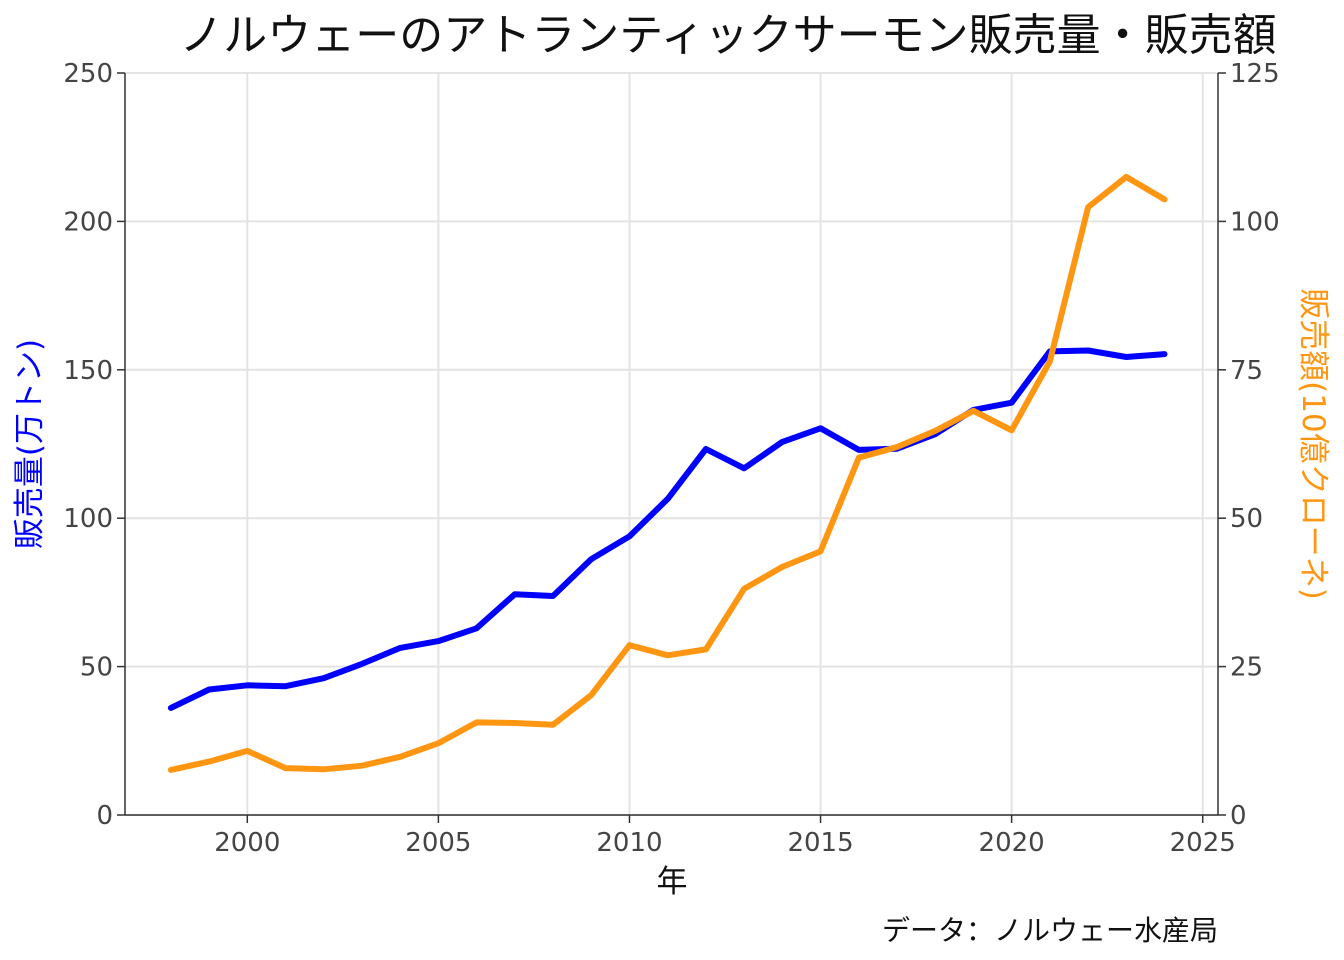 Image resolution: width=1344 pixels, height=960 pixels. Describe the element at coordinates (1249, 445) in the screenshot. I see `right-axis-ticks: 0 25 50 75 100 125` at that location.